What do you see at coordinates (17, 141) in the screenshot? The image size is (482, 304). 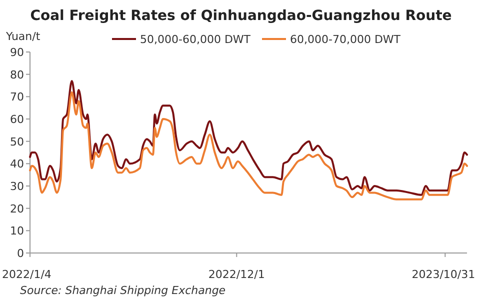 I see `y-tick-label: 50` at bounding box center [17, 141].